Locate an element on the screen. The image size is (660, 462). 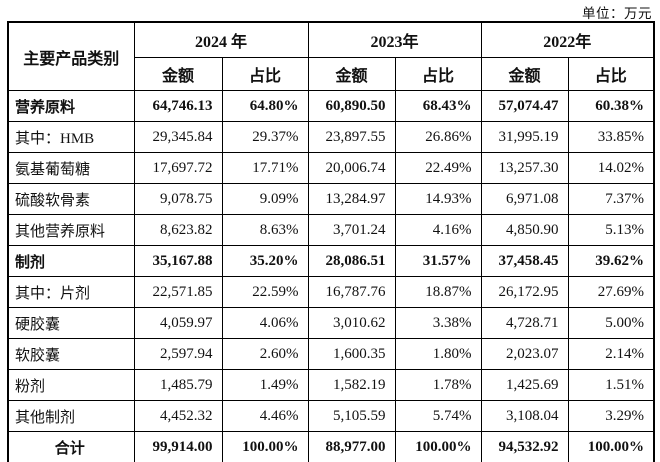
year-header-cell-2024: 2024 年 is located at coordinates (221, 39).